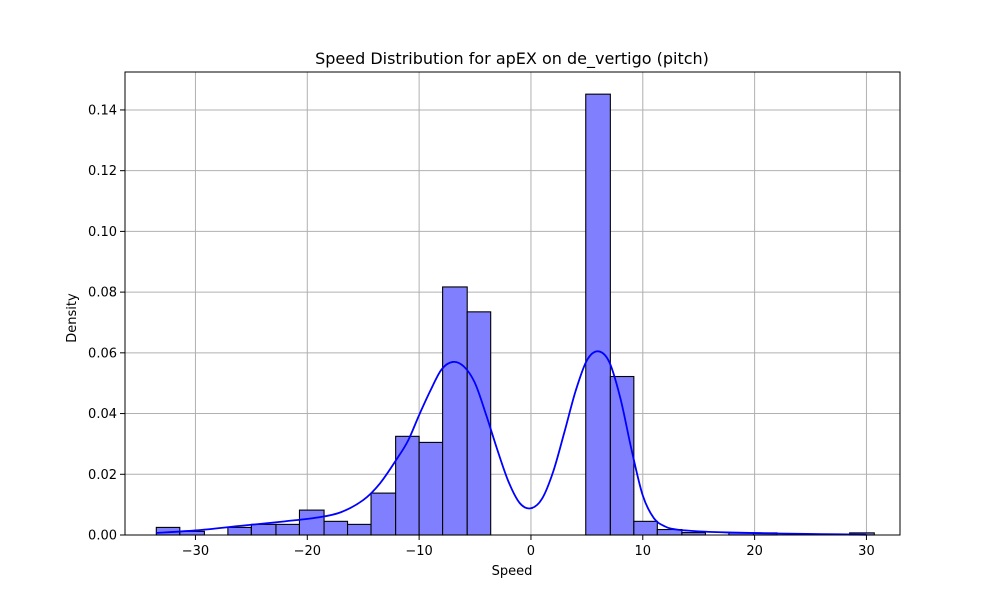 The width and height of the screenshot is (1000, 600). I want to click on y-axis-ticks: 0.00 0.02 0.04 0.06 0.08 0.10 0.12 0.14, so click(106, 323).